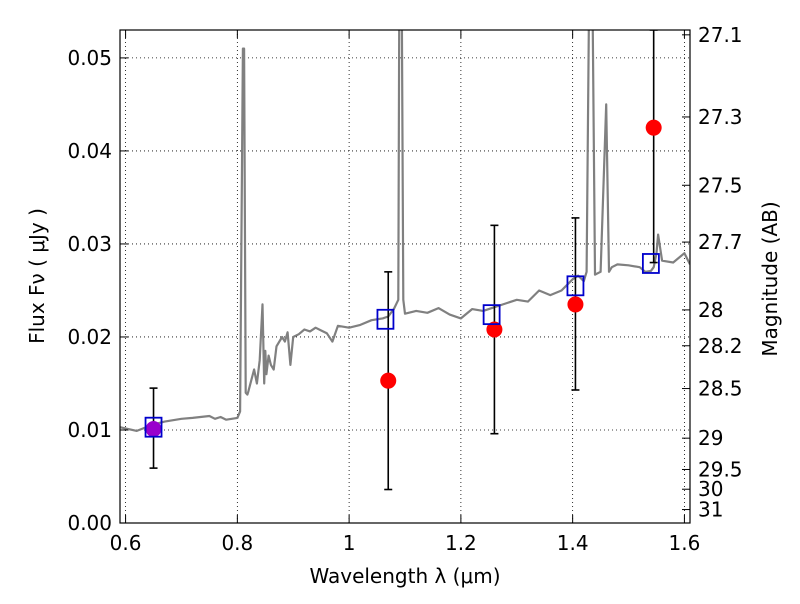 Image resolution: width=800 pixels, height=604 pixels. What do you see at coordinates (89, 430) in the screenshot?
I see `y-tick-label: 0.01` at bounding box center [89, 430].